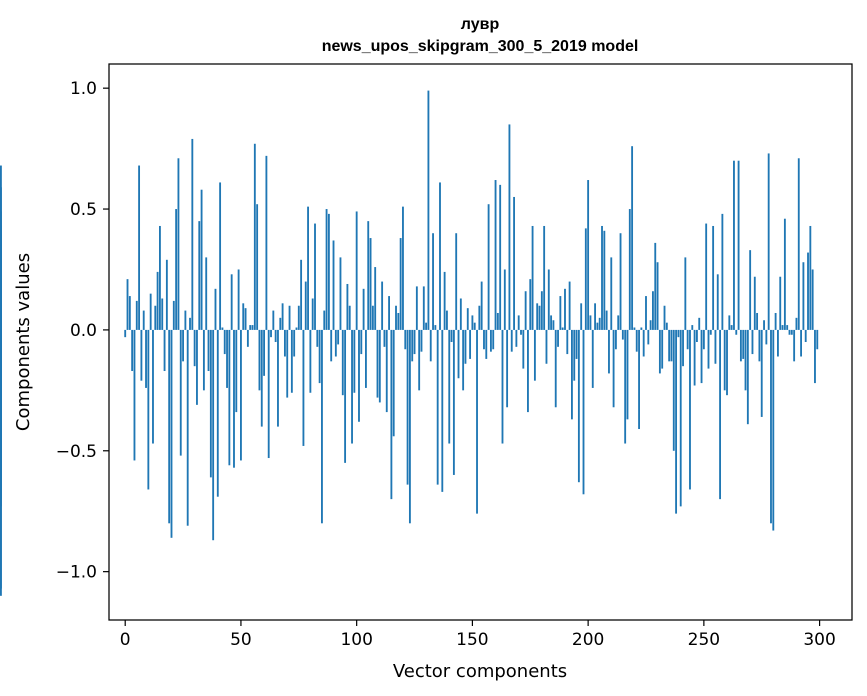 The width and height of the screenshot is (867, 696). I want to click on chart-subtitle: news_upos_skipgram_300_5_2019 model, so click(480, 46).